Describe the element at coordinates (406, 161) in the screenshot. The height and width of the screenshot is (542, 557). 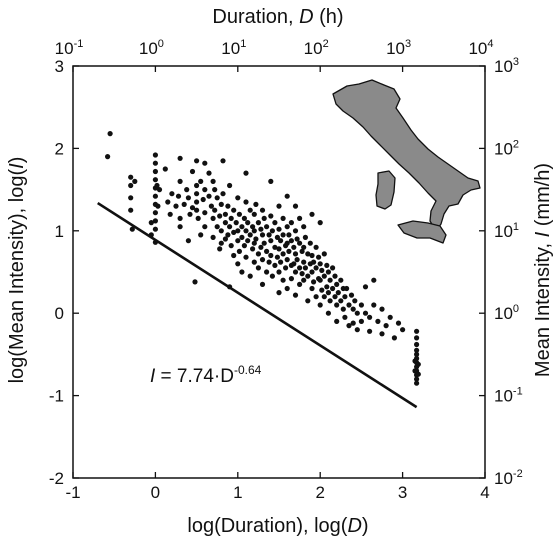
I see `italy-map` at that location.